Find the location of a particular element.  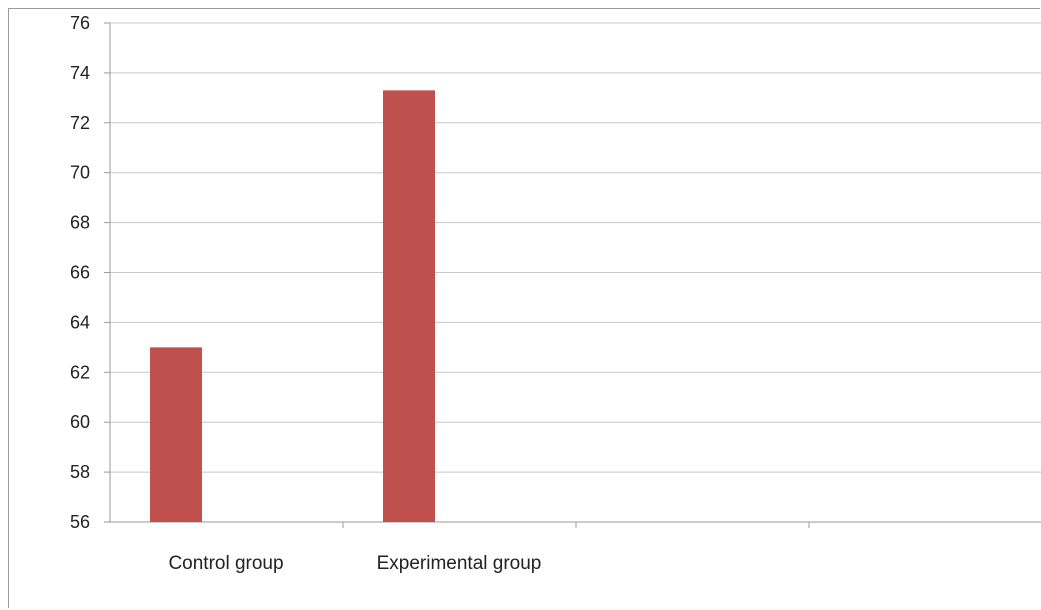

y-tick-label-68: 68 is located at coordinates (80, 223).